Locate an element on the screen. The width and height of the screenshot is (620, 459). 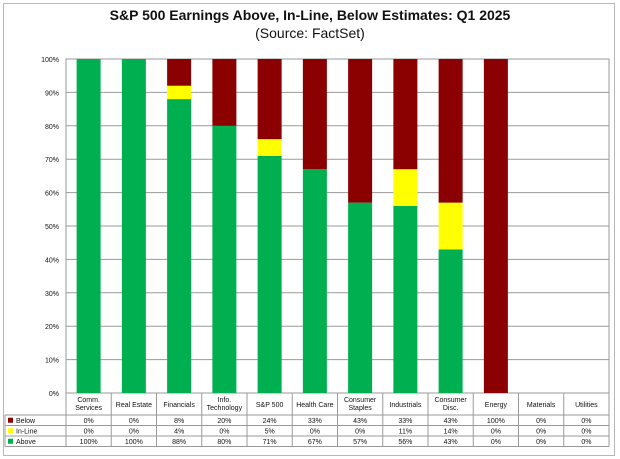
x-category-label: S&P 500 is located at coordinates (270, 405).